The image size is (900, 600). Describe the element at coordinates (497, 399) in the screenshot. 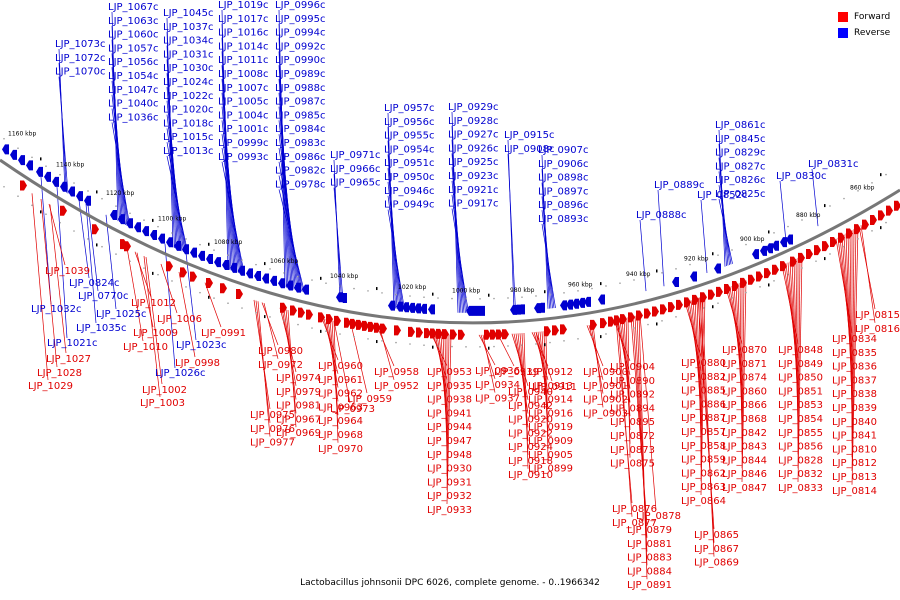

I see `forward-gene-label: LJP_0937` at that location.